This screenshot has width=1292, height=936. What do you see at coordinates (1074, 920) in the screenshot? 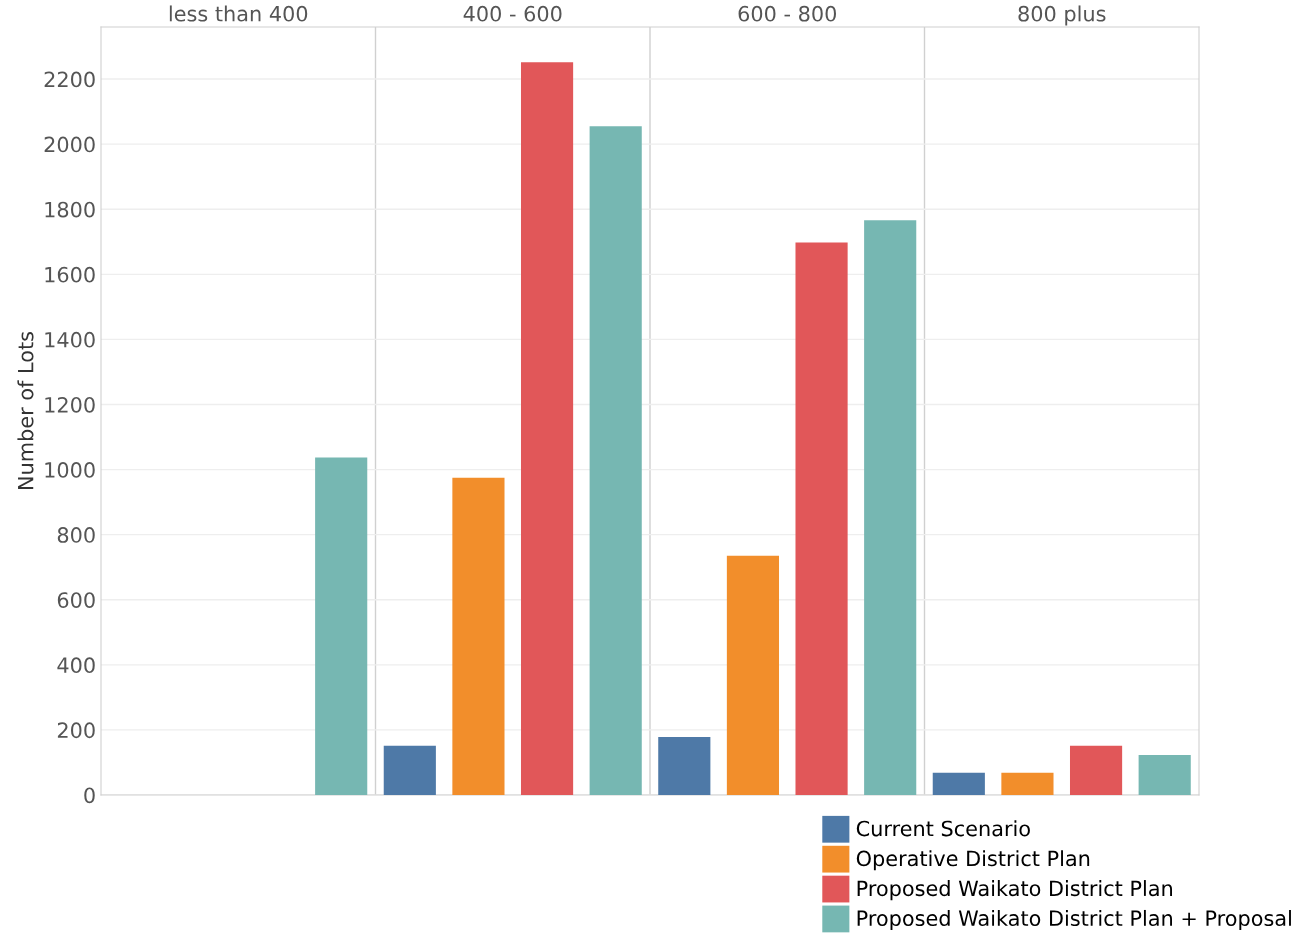
I see `legend-label: Proposed Waikato District Plan + Proposal` at bounding box center [1074, 920].